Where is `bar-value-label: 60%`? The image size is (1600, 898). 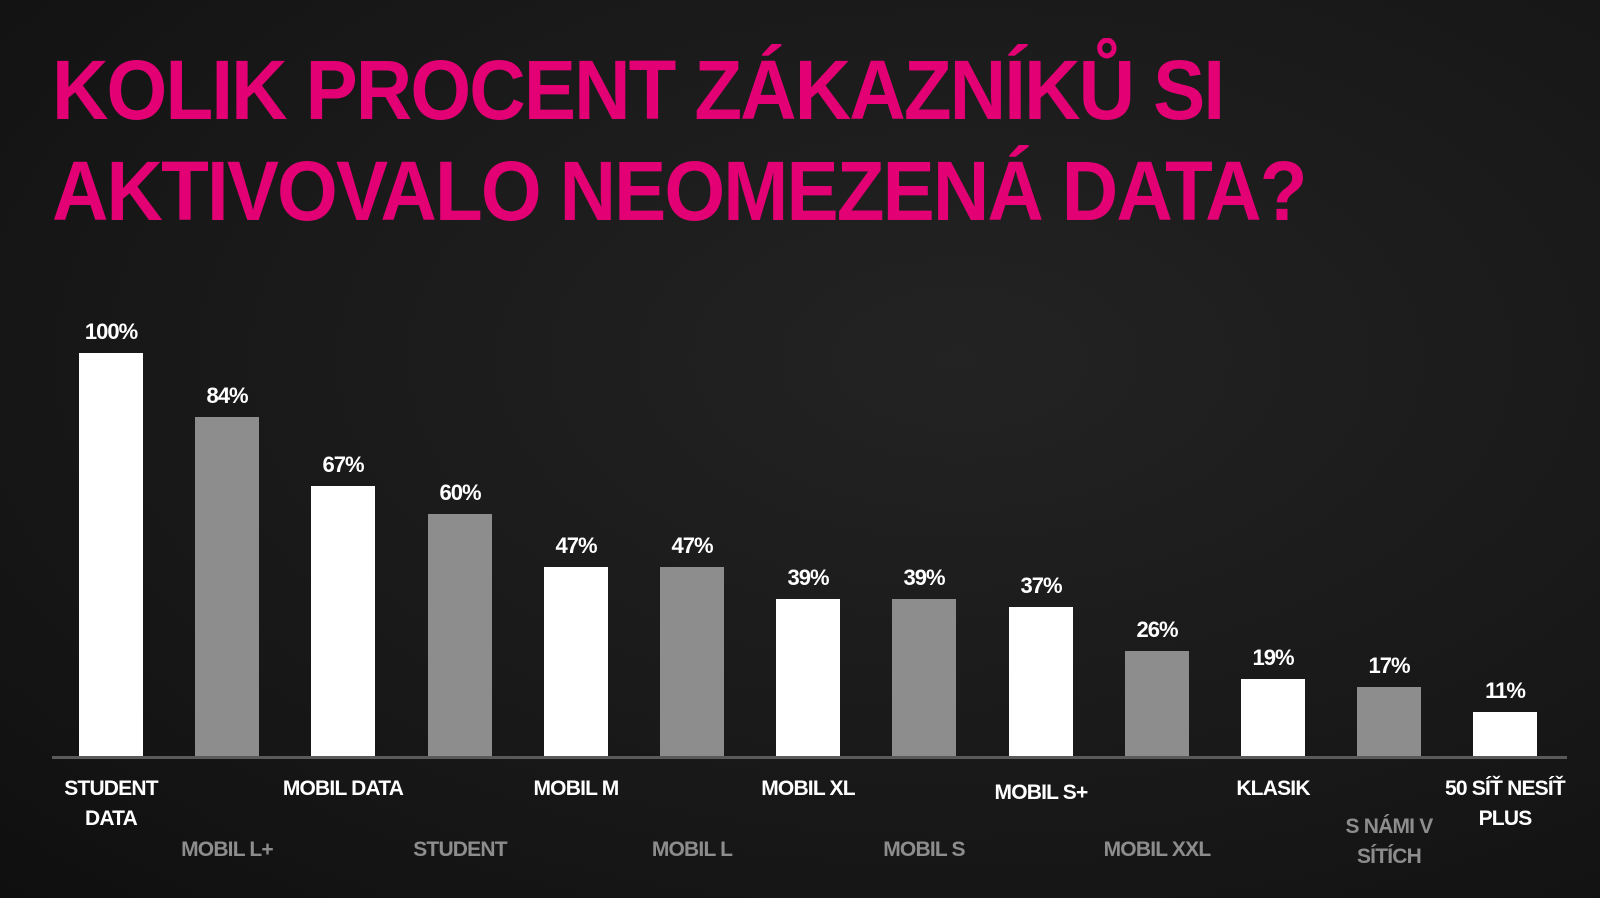
bar-value-label: 60% is located at coordinates (460, 492).